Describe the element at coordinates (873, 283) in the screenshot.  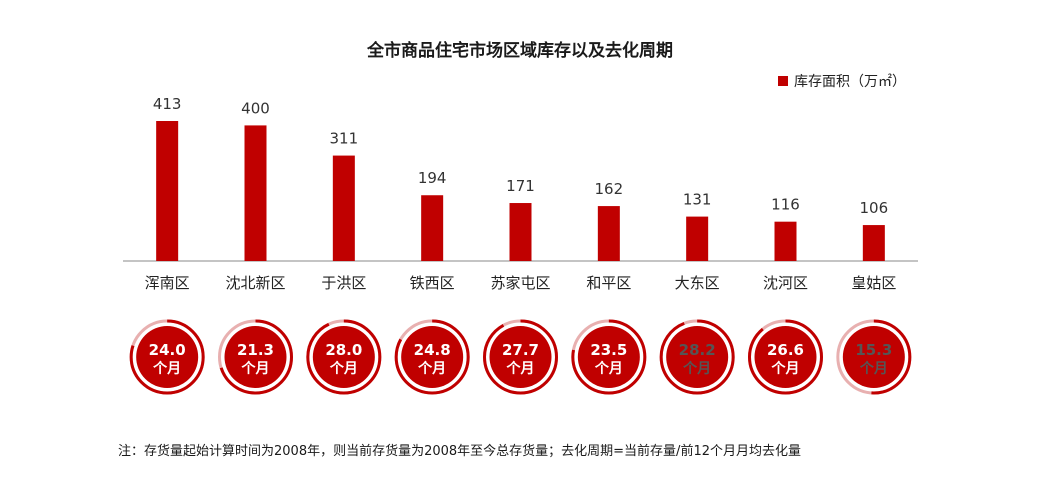
I see `category-label: 皇姑区` at that location.